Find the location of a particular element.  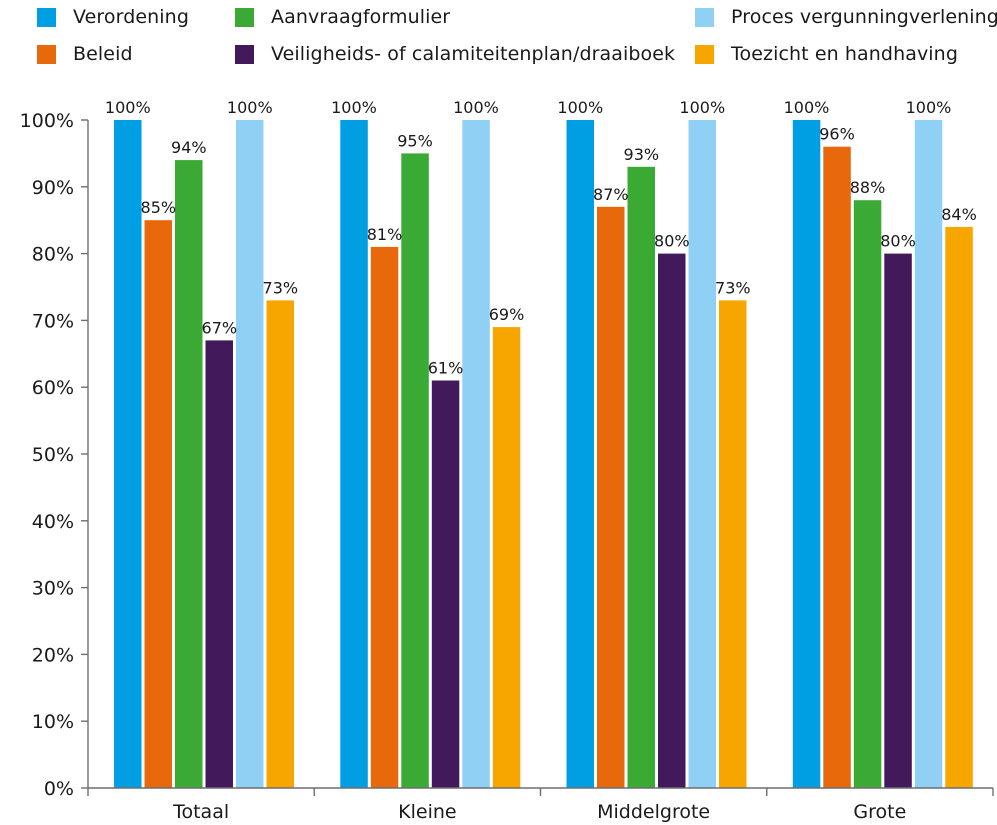

data-label-2-3: 80% is located at coordinates (672, 241).